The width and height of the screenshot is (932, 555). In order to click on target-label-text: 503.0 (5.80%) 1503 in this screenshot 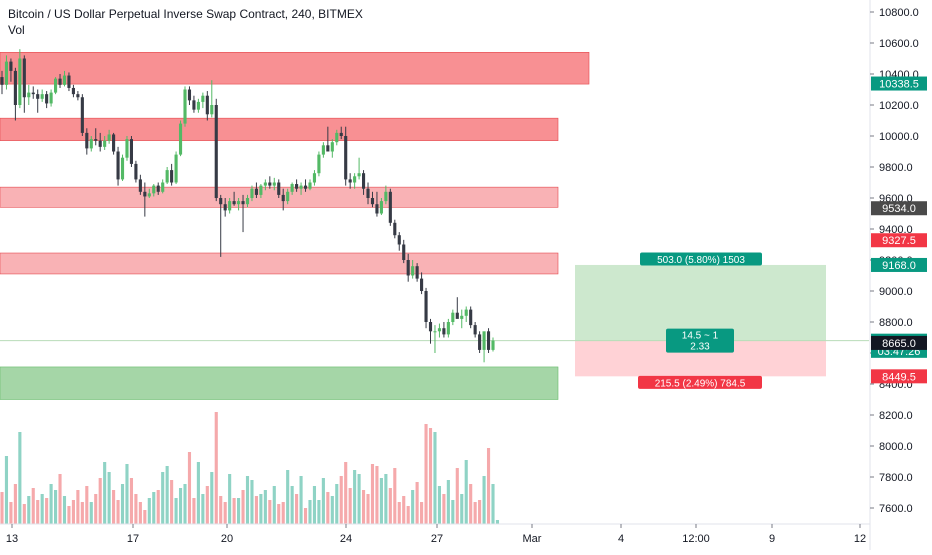, I will do `click(701, 260)`.